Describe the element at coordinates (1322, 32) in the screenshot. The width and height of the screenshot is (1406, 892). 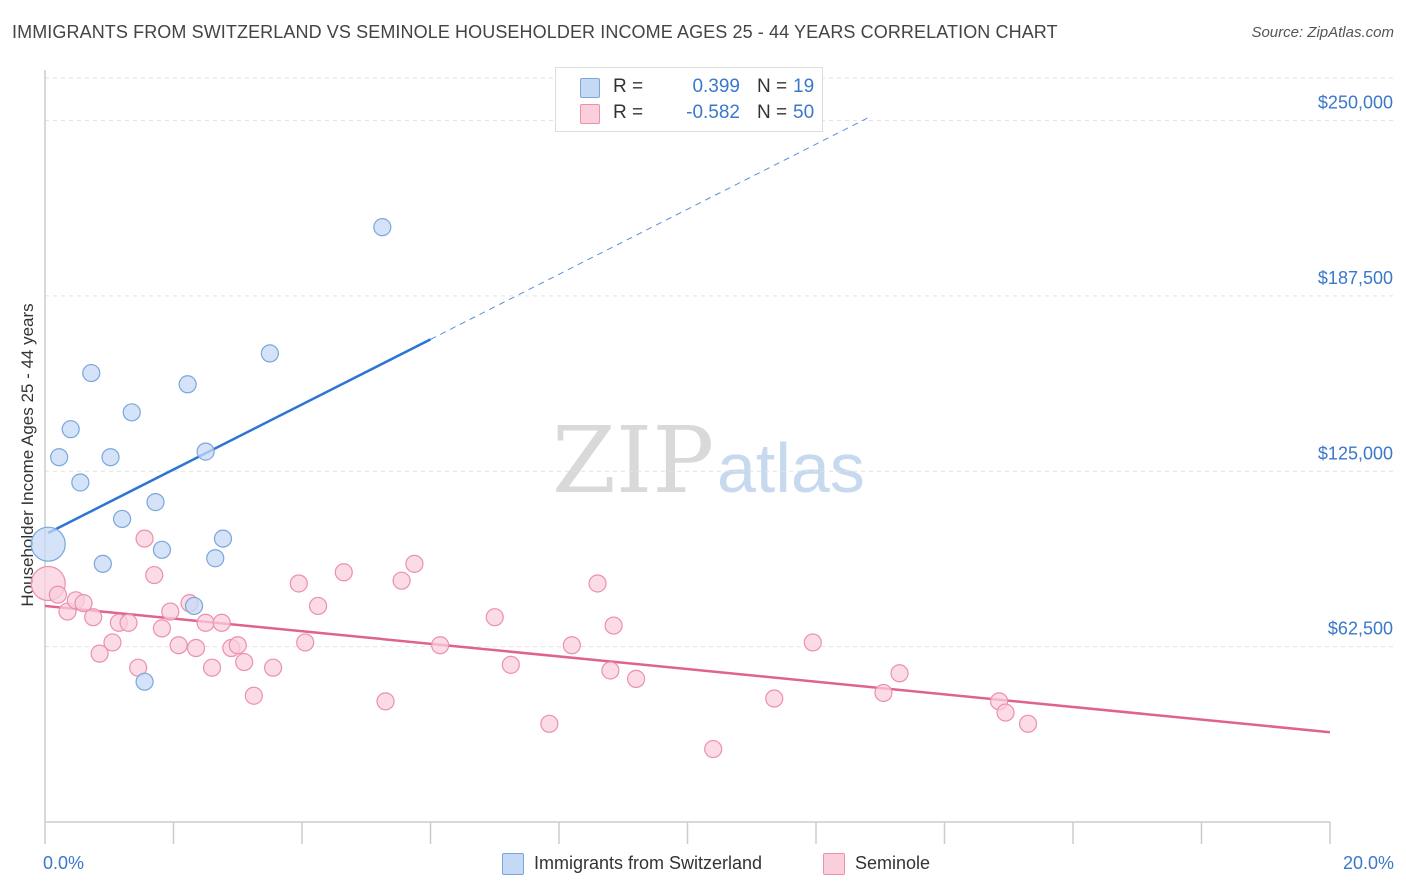
I see `source-label: Source: ZipAtlas.com` at that location.